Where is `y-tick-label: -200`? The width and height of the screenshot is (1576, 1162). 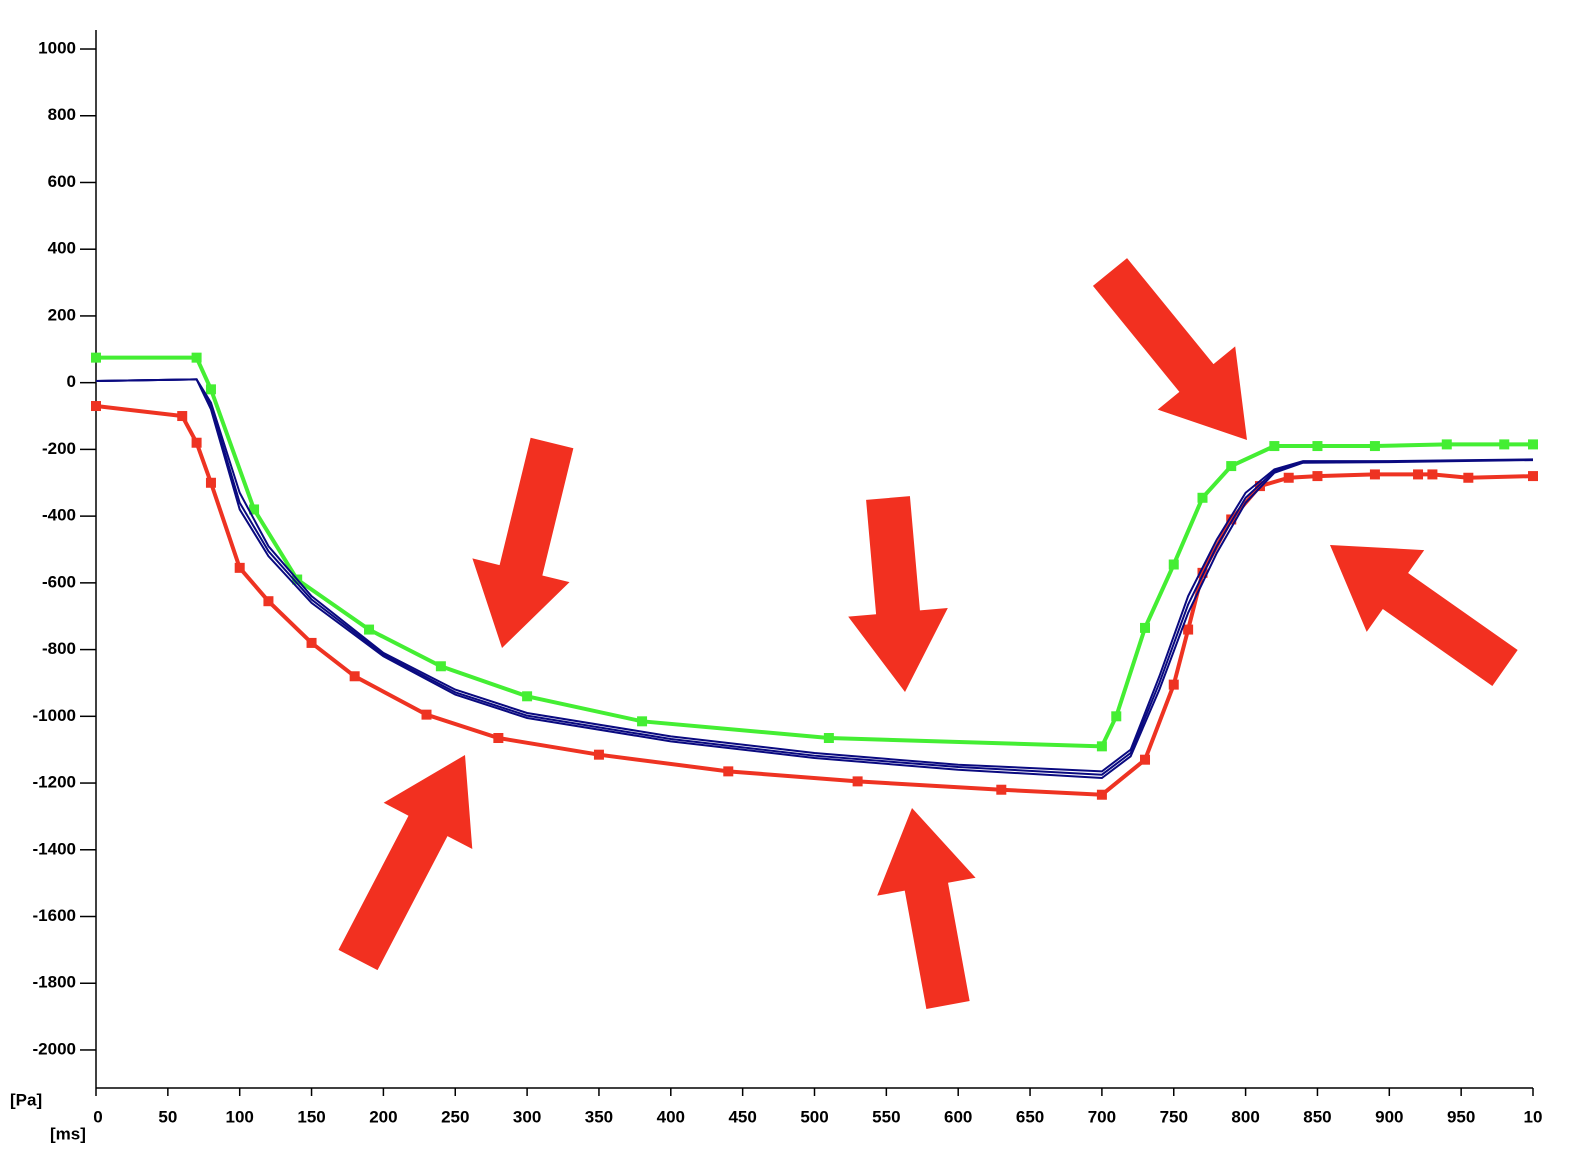
y-tick-label: -200 is located at coordinates (59, 448).